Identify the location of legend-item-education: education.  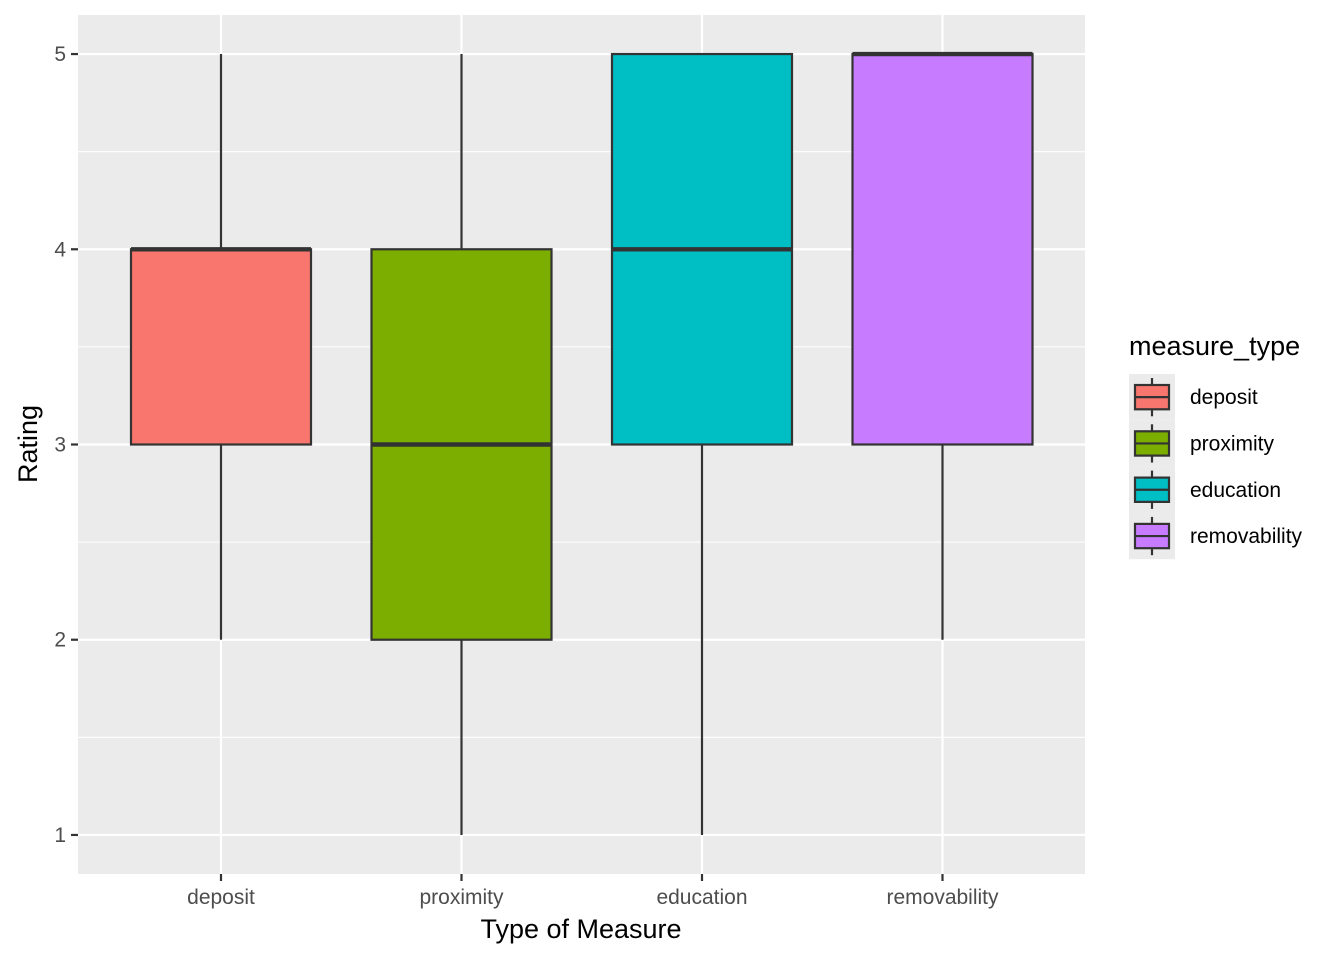
(1205, 489).